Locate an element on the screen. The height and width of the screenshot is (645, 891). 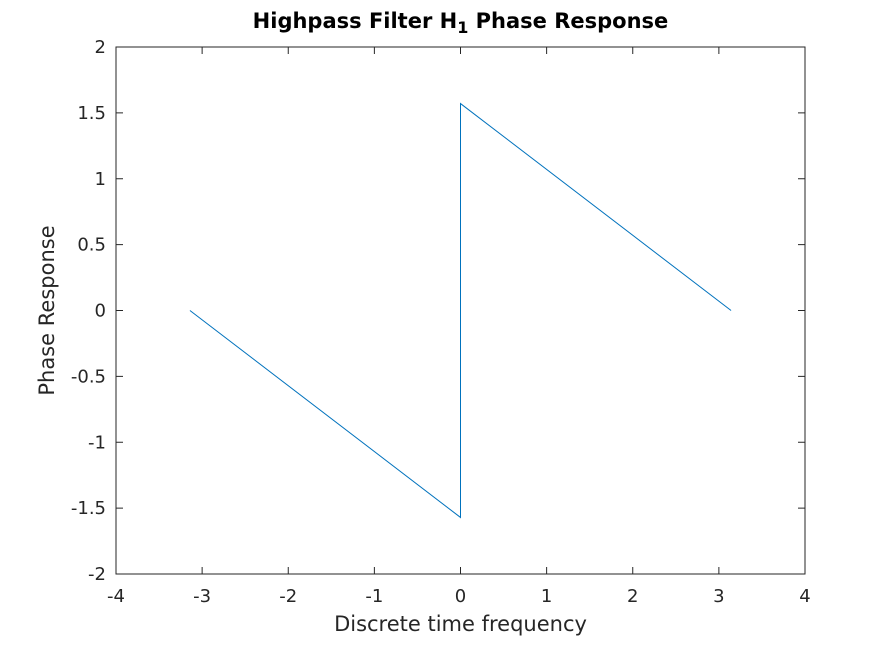
x-tick-label: 4 is located at coordinates (804, 596).